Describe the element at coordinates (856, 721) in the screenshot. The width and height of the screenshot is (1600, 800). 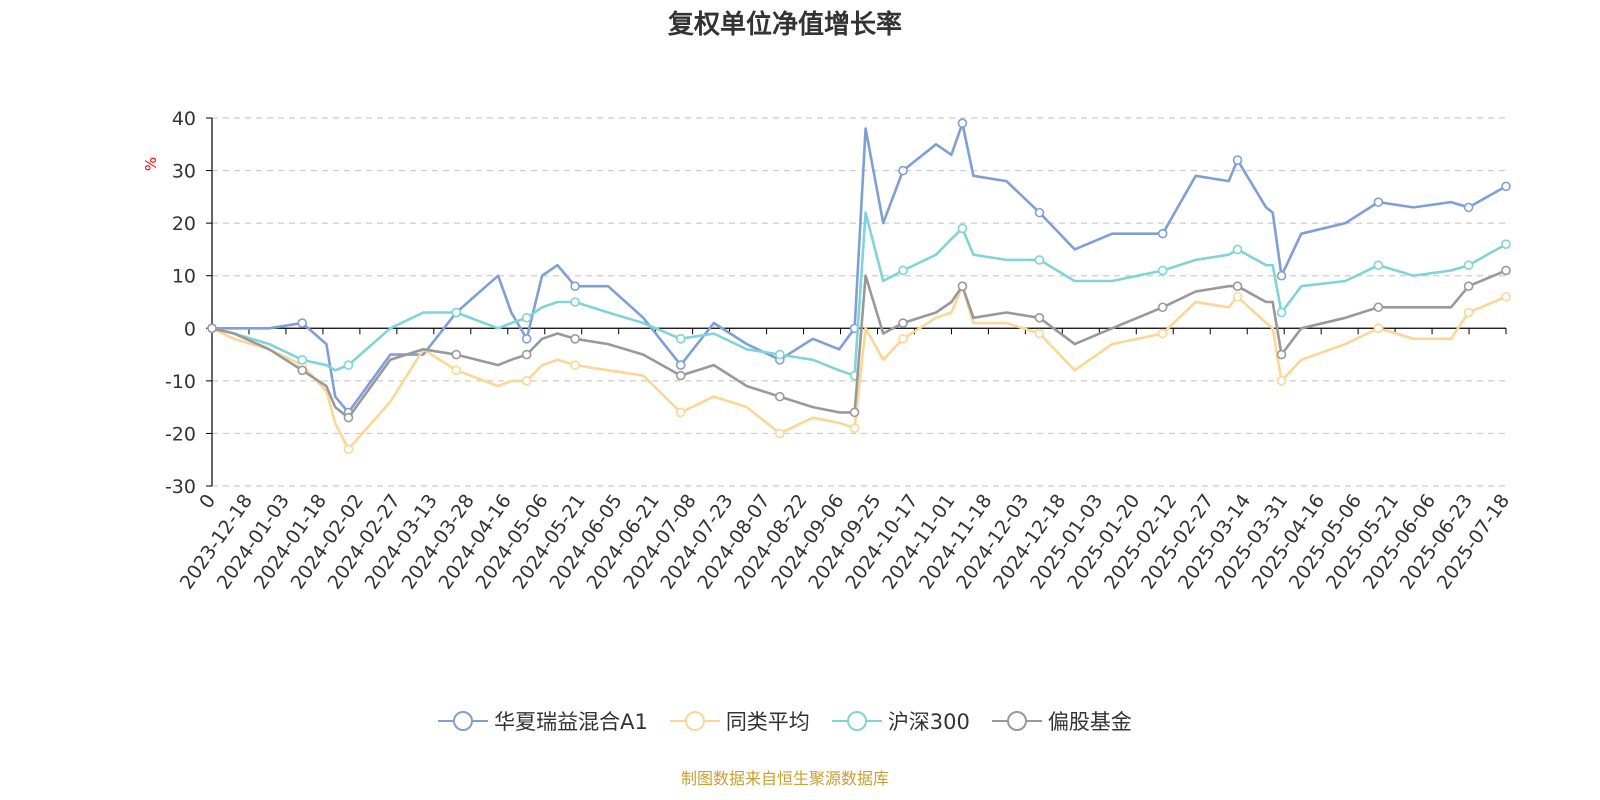
I see `legend-marker-csi300-icon` at that location.